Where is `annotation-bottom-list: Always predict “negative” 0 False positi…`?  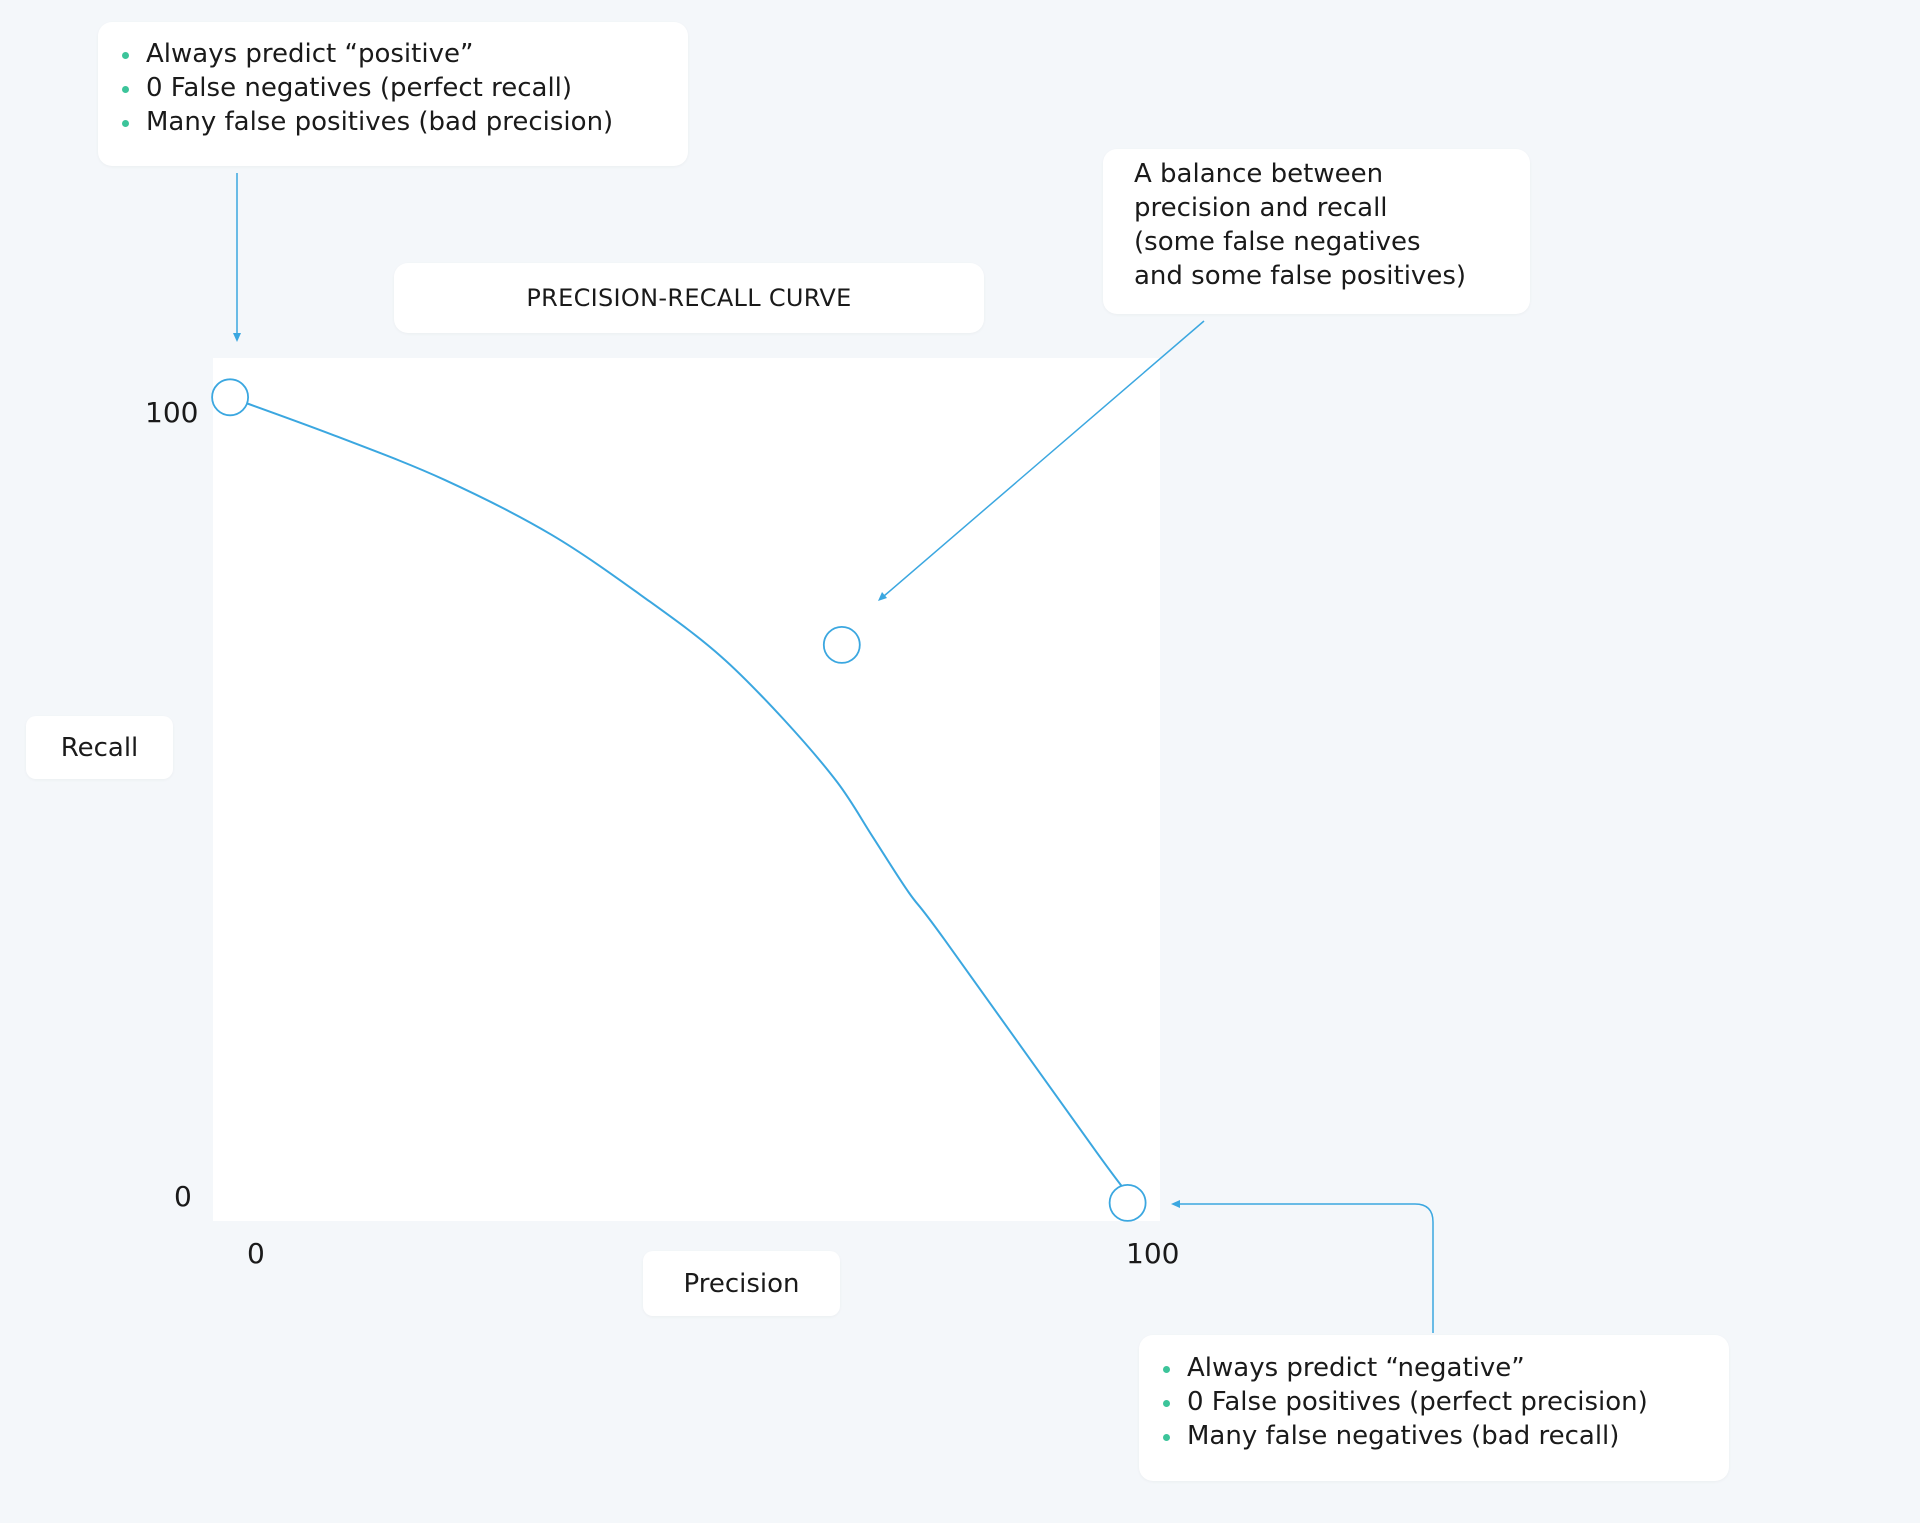
annotation-bottom-list: Always predict “negative” 0 False positi… is located at coordinates (1445, 1402).